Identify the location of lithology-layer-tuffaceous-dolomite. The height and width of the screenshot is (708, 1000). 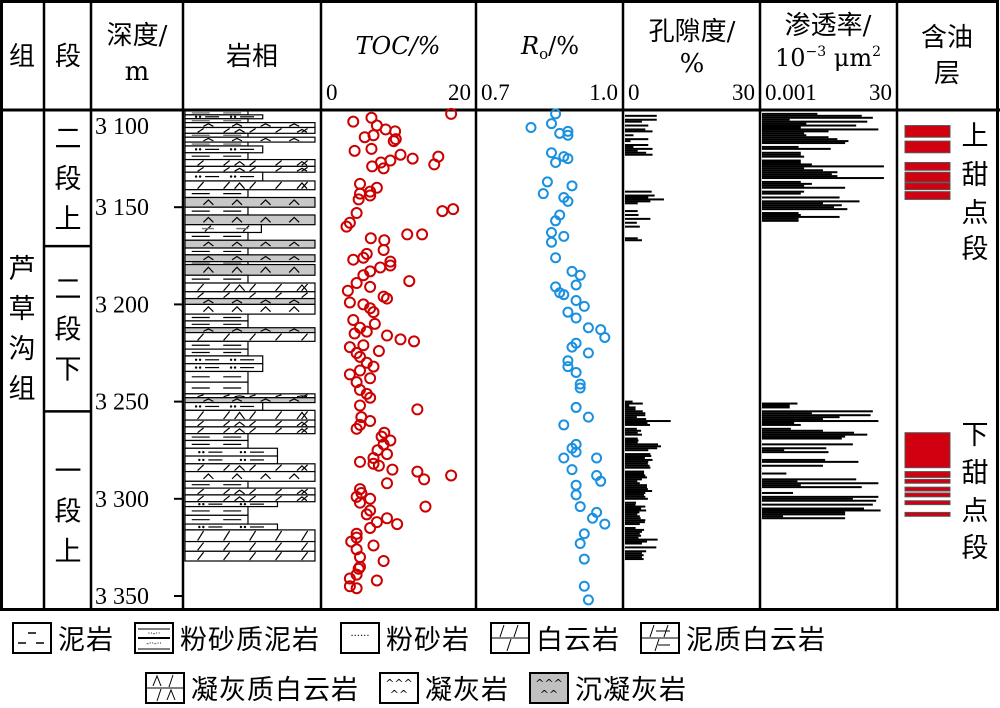
(250, 423).